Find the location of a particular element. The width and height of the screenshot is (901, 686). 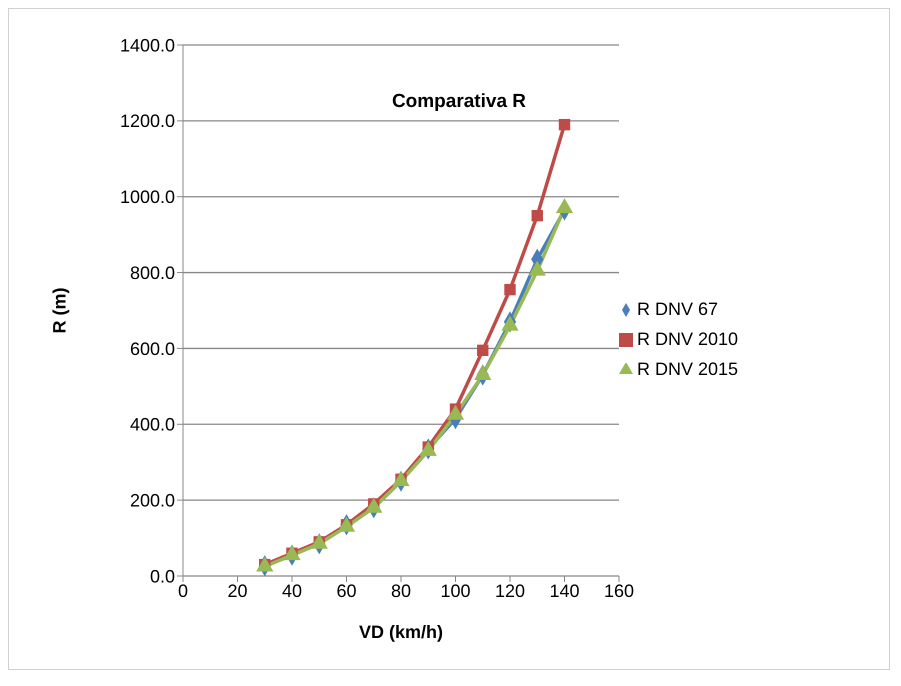

x-tick-label: 120 is located at coordinates (510, 590).